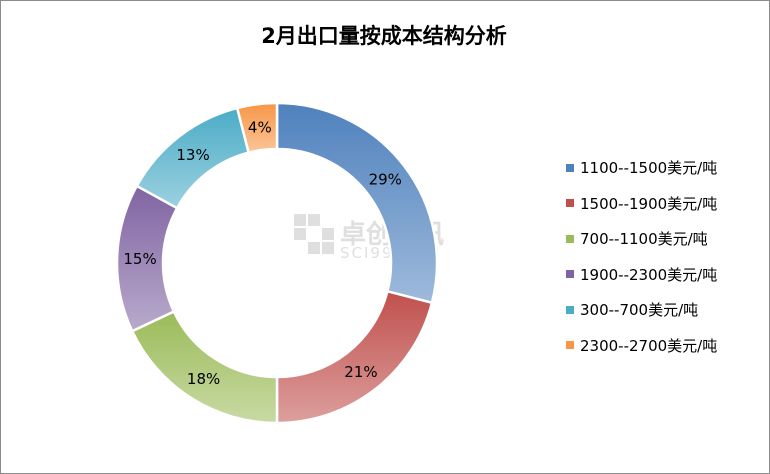 The height and width of the screenshot is (474, 770). Describe the element at coordinates (649, 345) in the screenshot. I see `legend-label: 2300--2700美元/吨` at that location.